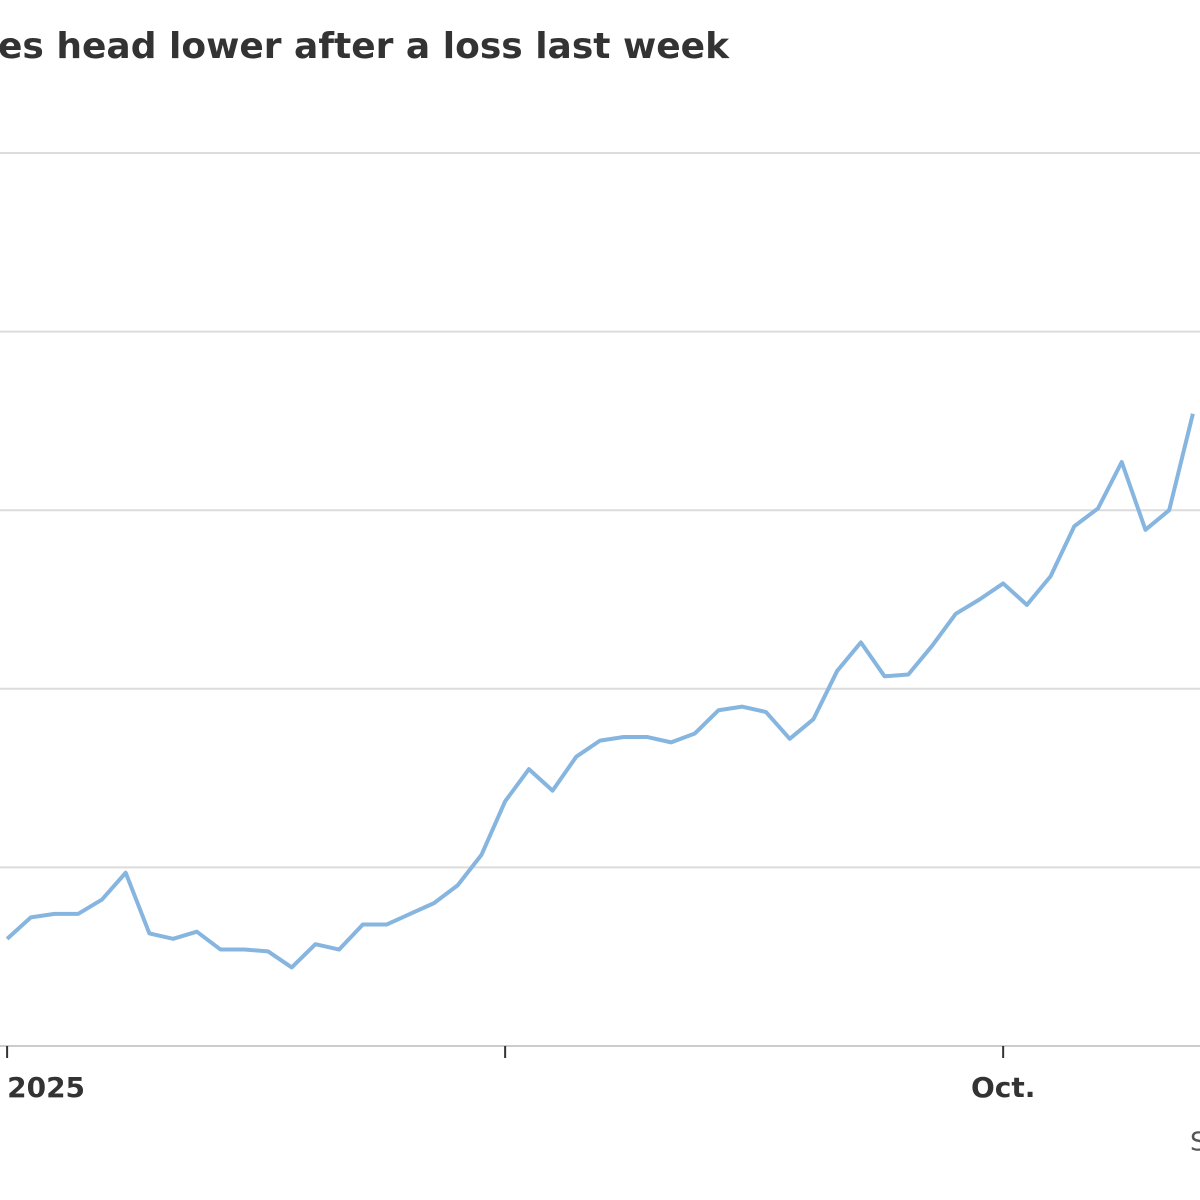  Describe the element at coordinates (1003, 1087) in the screenshot. I see `x-tick-label: Oct.` at that location.